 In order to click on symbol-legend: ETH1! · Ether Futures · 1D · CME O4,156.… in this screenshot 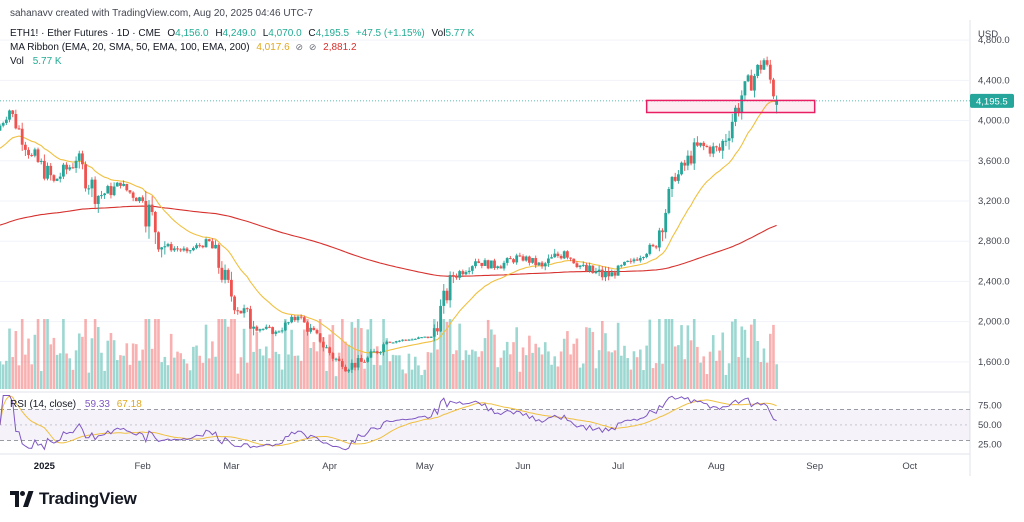, I will do `click(242, 33)`.